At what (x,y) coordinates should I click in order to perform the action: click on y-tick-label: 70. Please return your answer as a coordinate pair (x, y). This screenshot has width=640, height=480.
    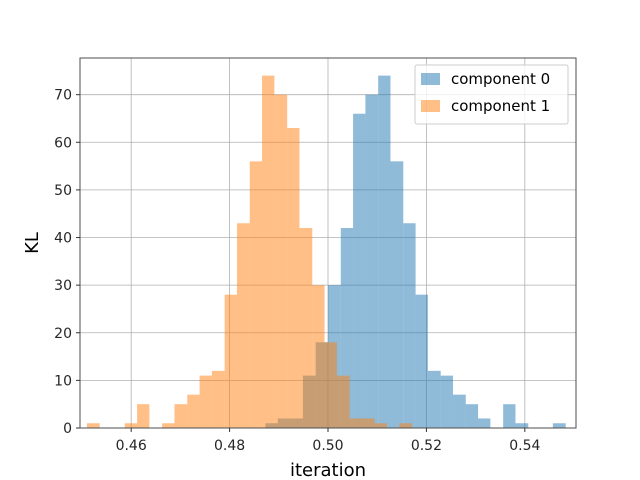
    Looking at the image, I should click on (63, 96).